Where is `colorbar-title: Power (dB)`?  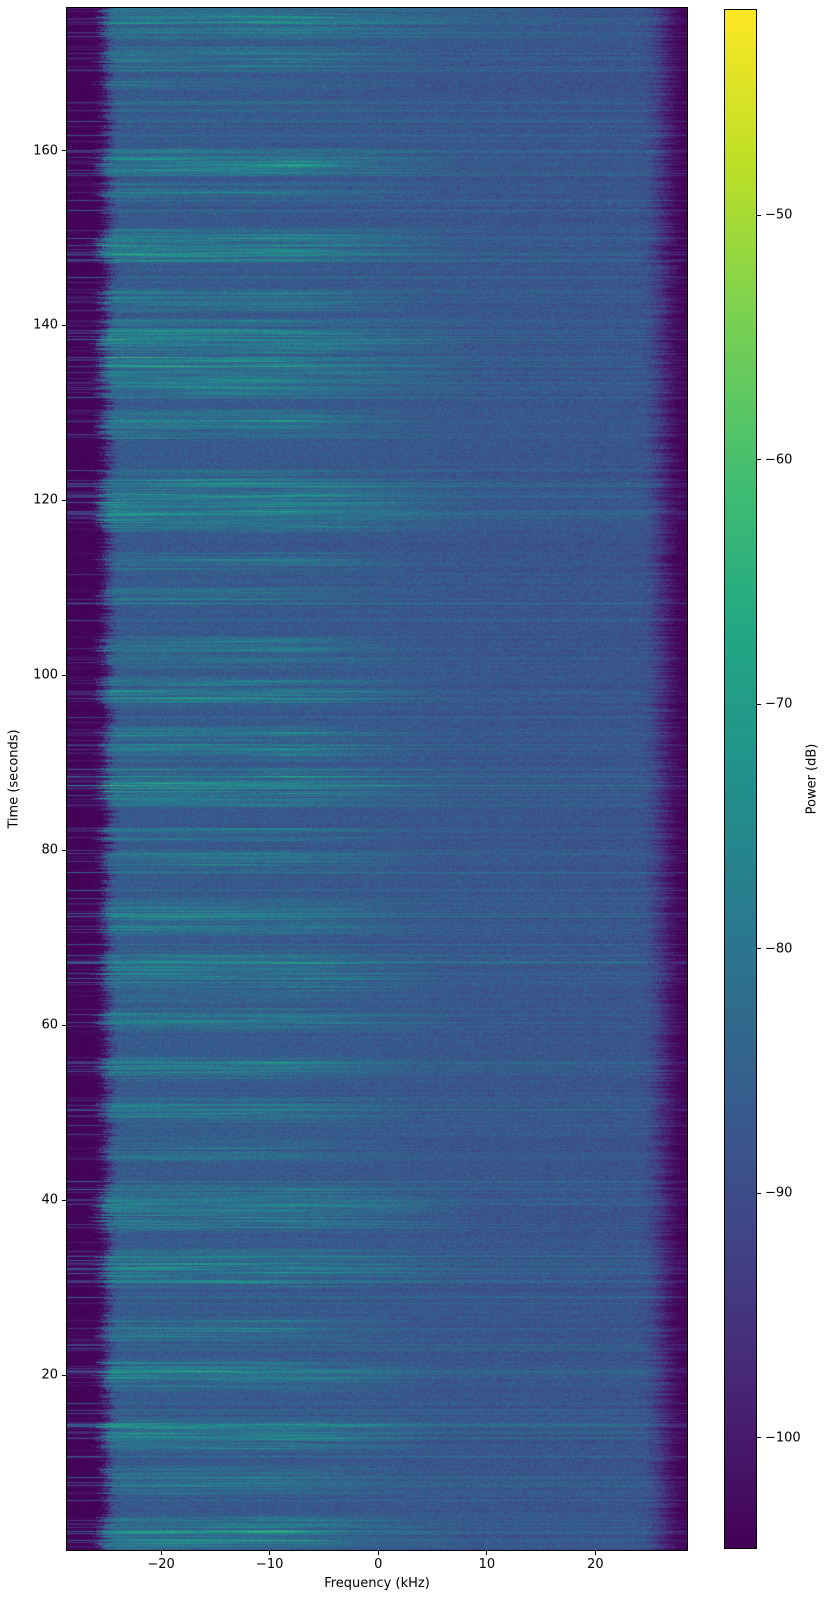 colorbar-title: Power (dB) is located at coordinates (812, 779).